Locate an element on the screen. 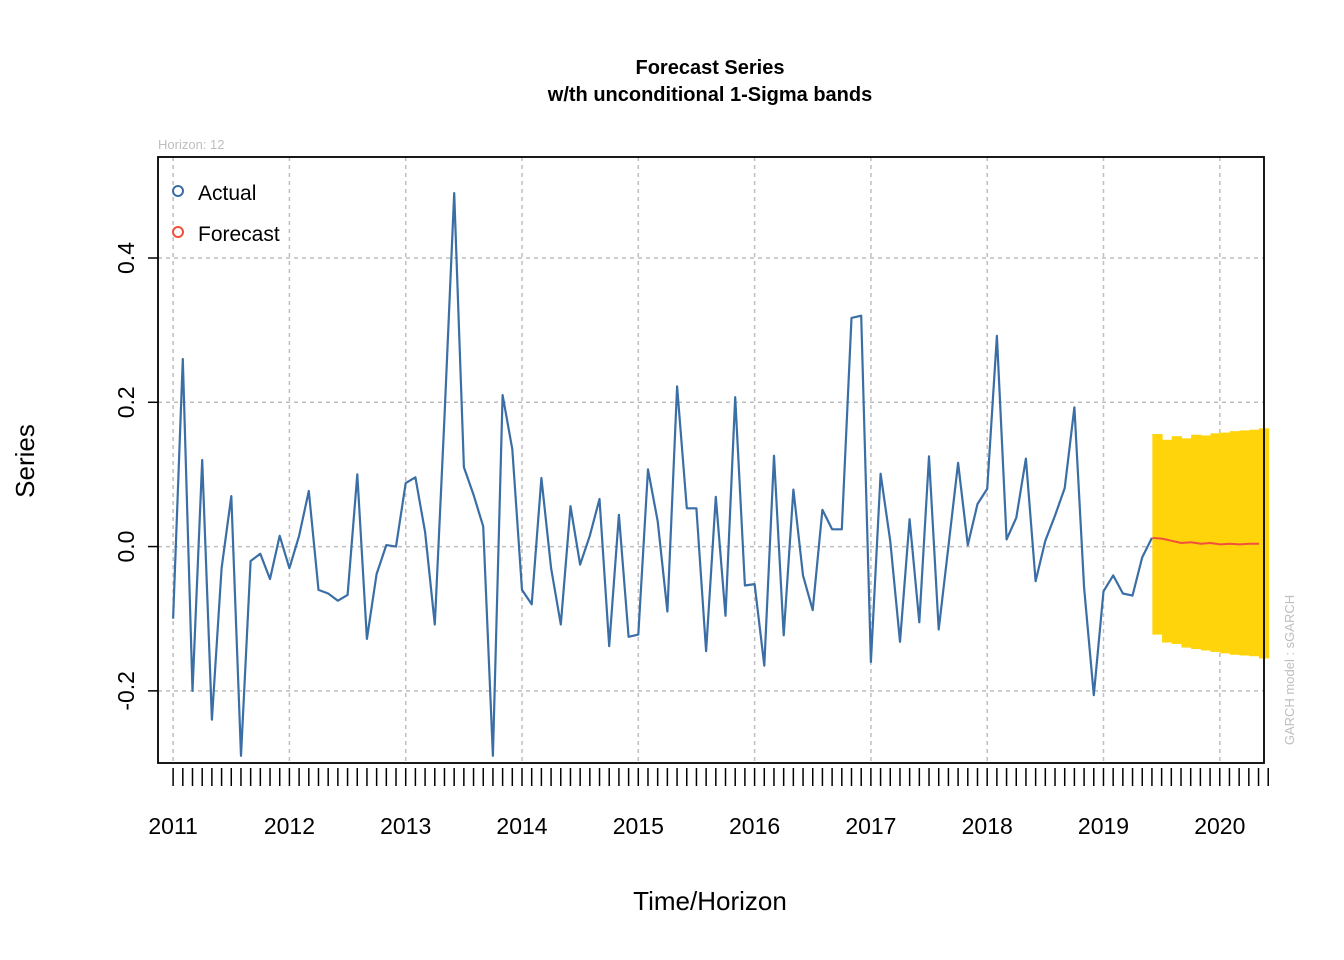 This screenshot has height=960, width=1344. x-tick-label: 2014 is located at coordinates (521, 826).